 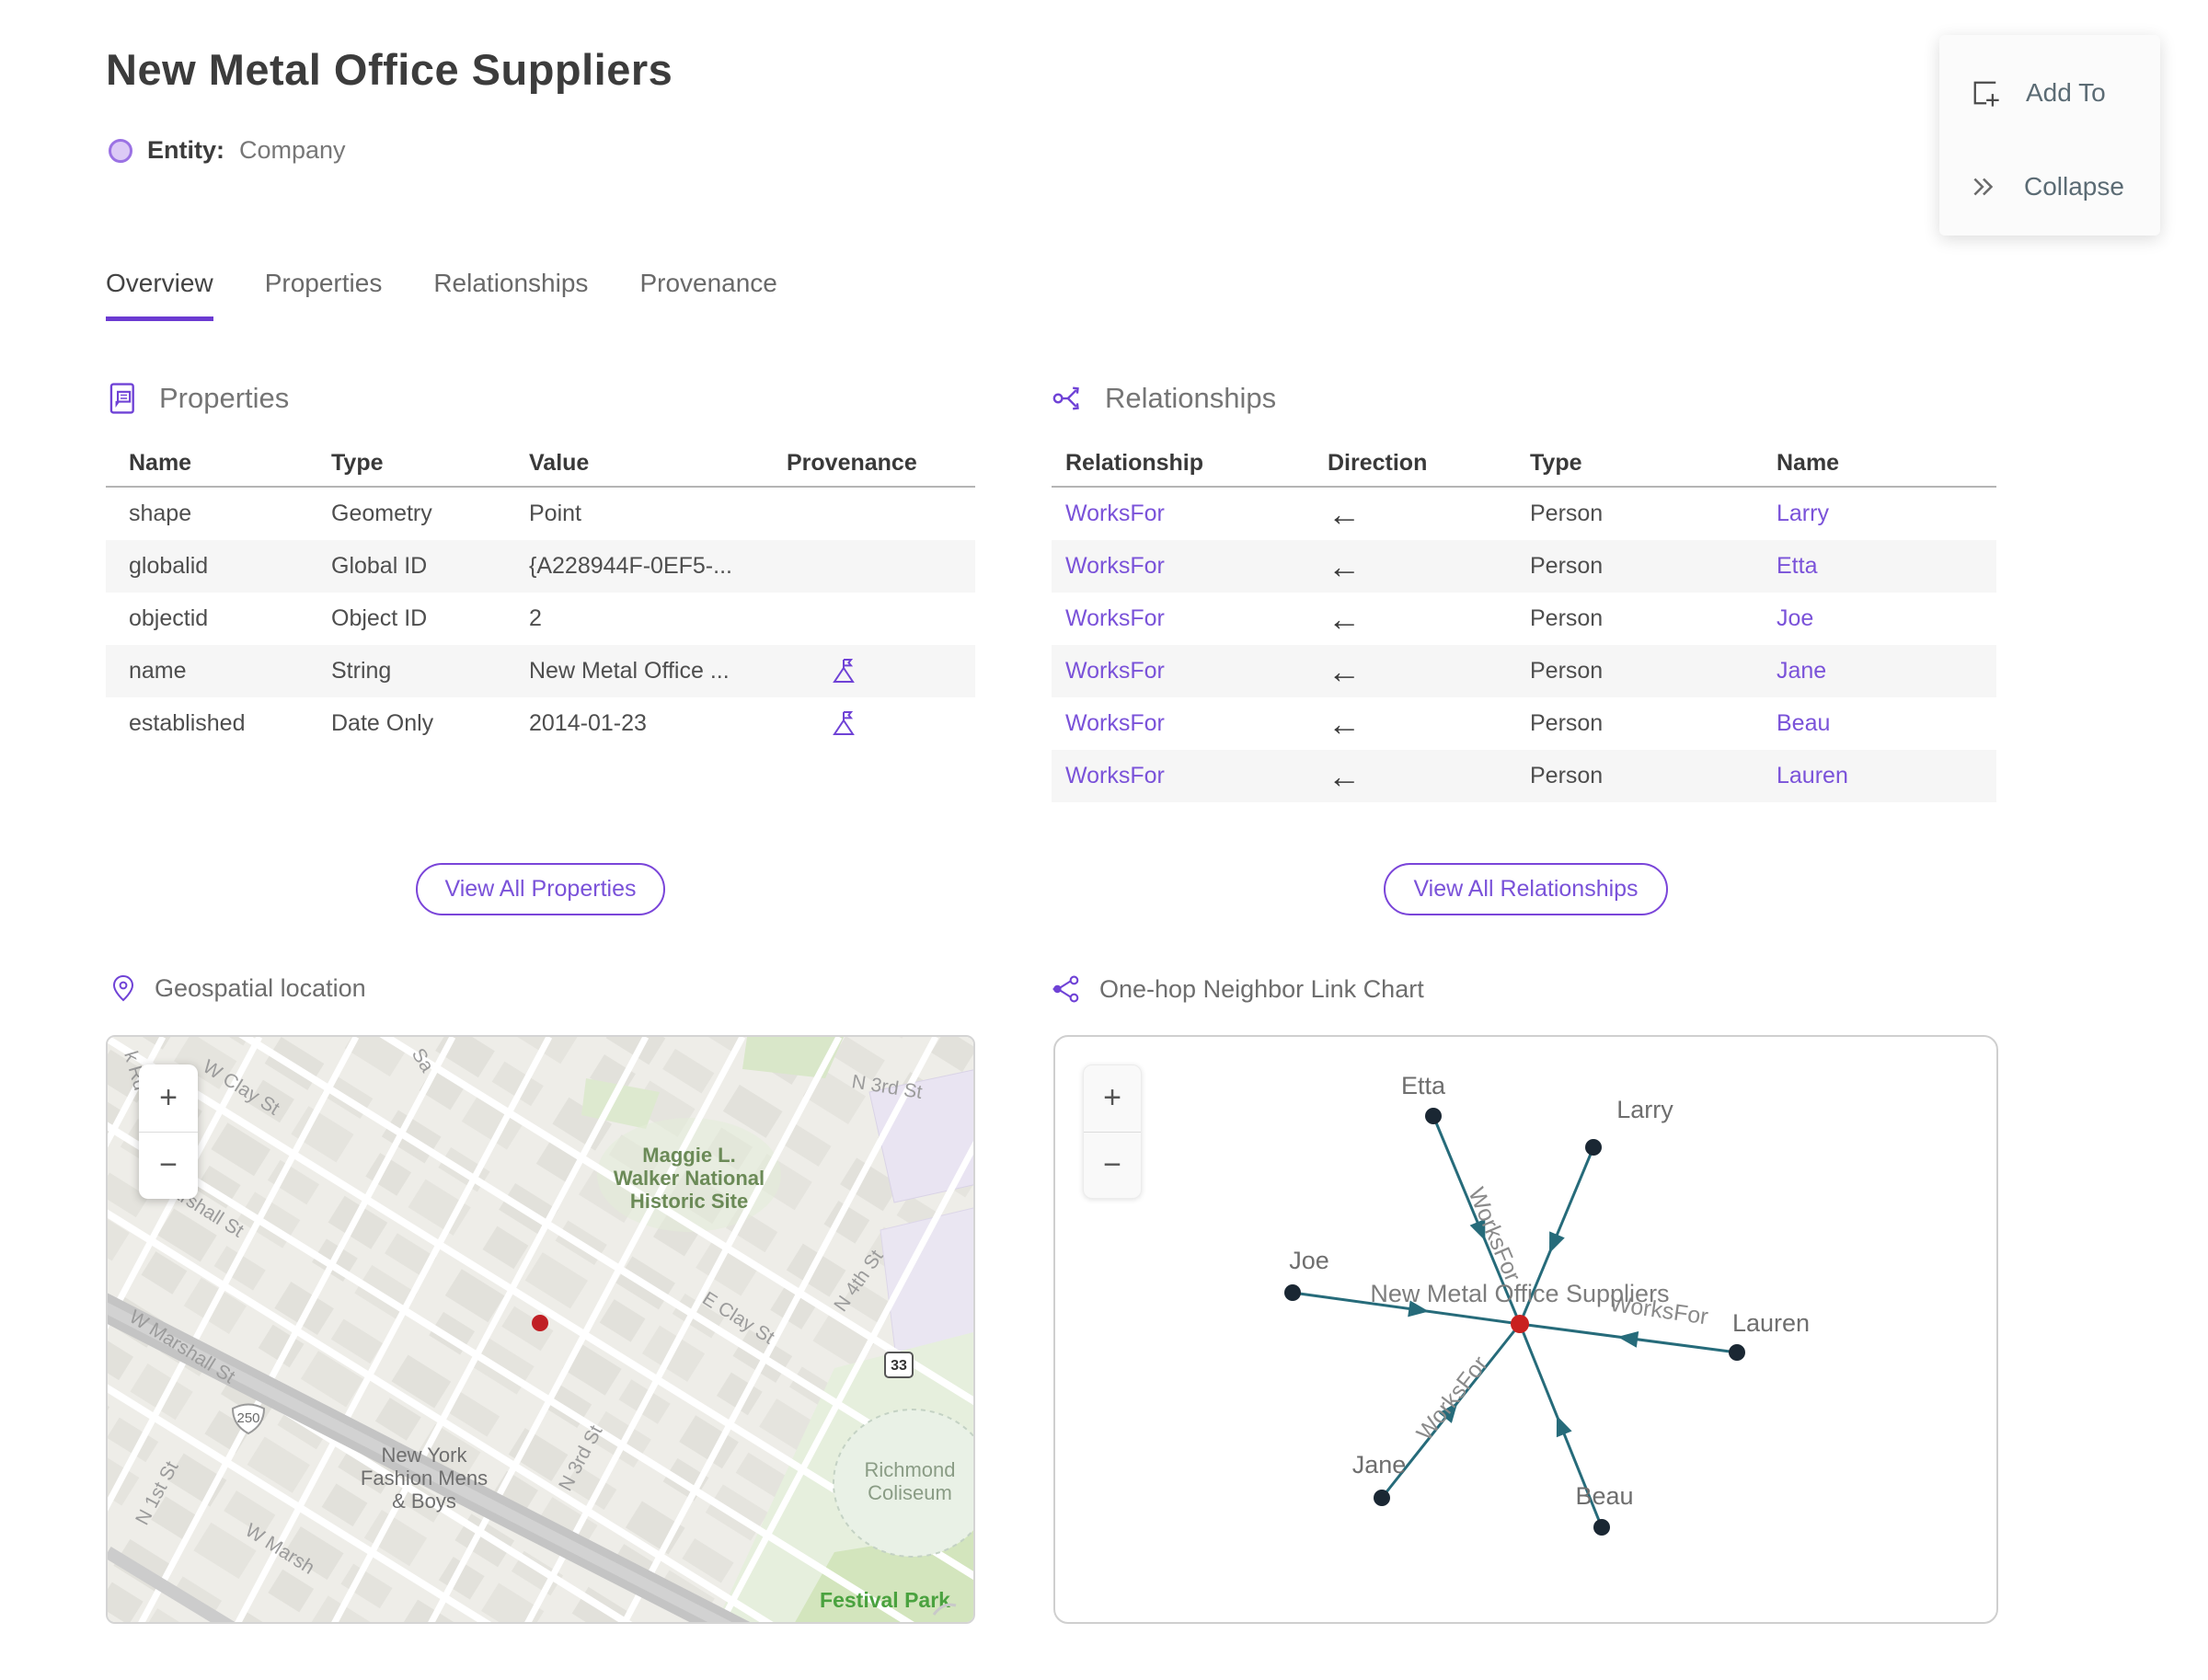 I want to click on entity-type-icon, so click(x=120, y=150).